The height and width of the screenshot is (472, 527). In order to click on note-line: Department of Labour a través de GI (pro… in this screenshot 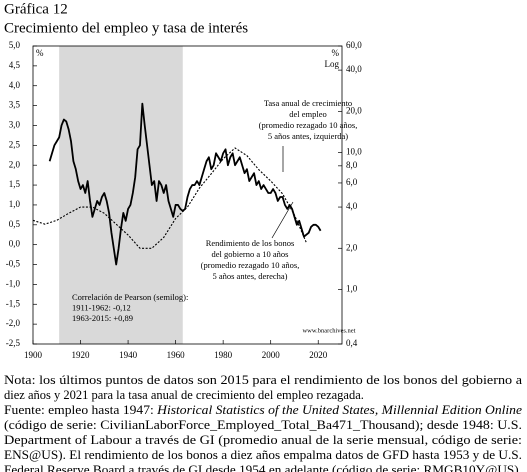, I will do `click(263, 440)`.